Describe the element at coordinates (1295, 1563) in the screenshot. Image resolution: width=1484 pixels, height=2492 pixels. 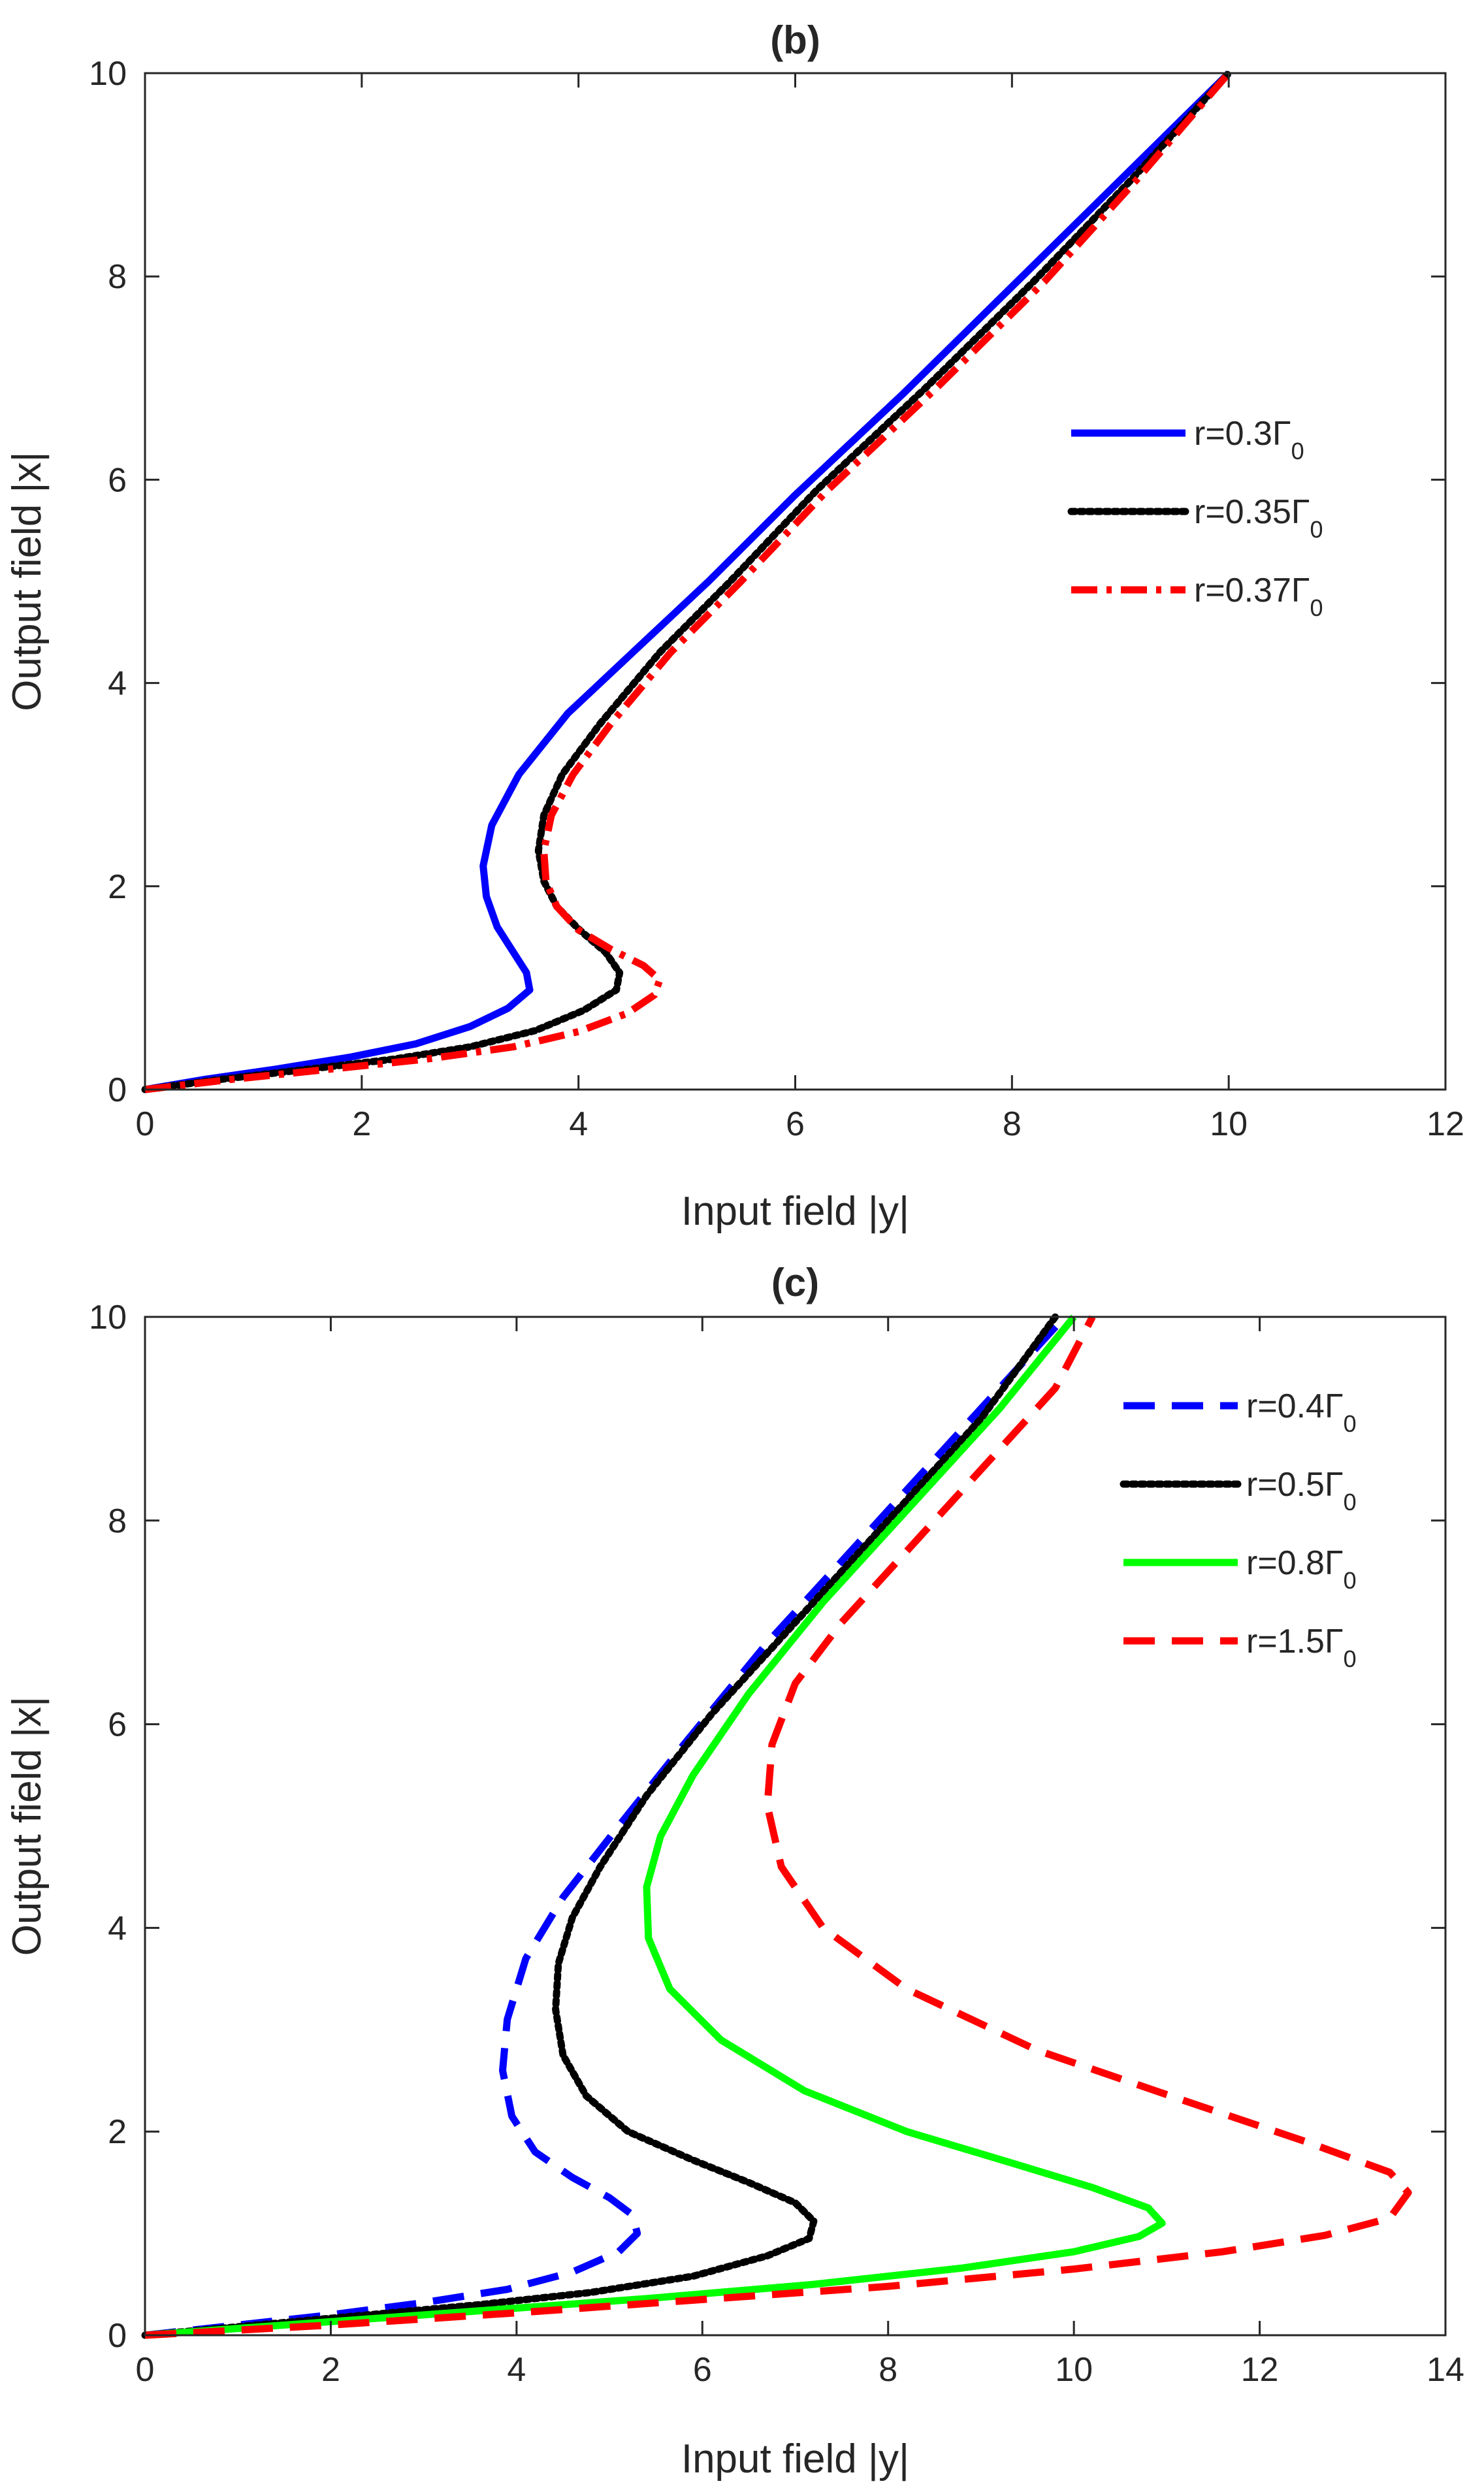
I see `legend-label-main: r=0.8Γ` at that location.